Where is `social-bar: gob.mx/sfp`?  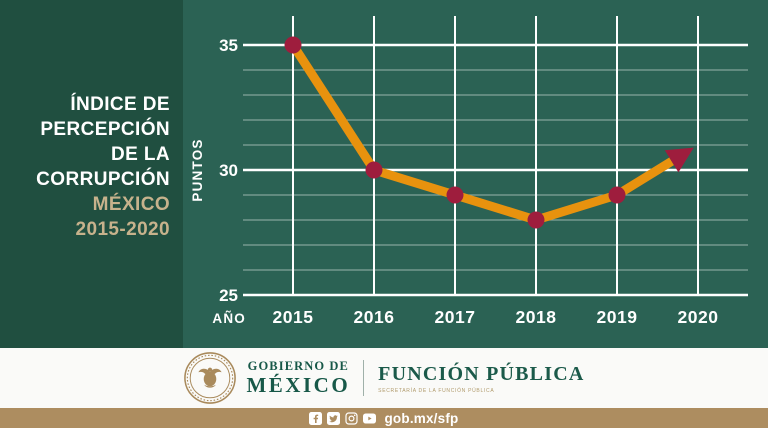
social-bar: gob.mx/sfp is located at coordinates (384, 418).